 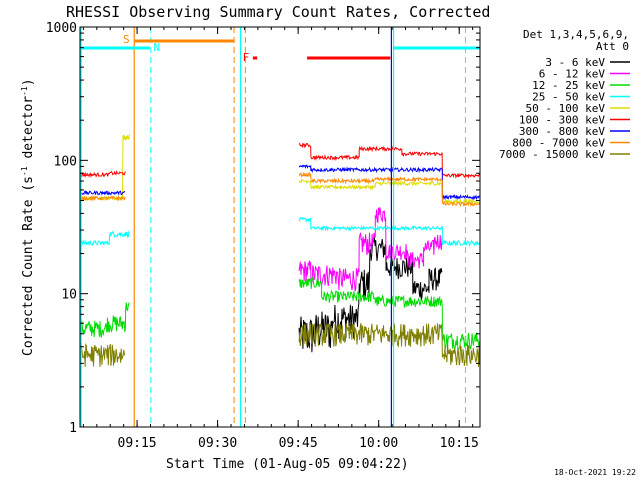 I want to click on y-tick-label: 1000, so click(x=61, y=28).